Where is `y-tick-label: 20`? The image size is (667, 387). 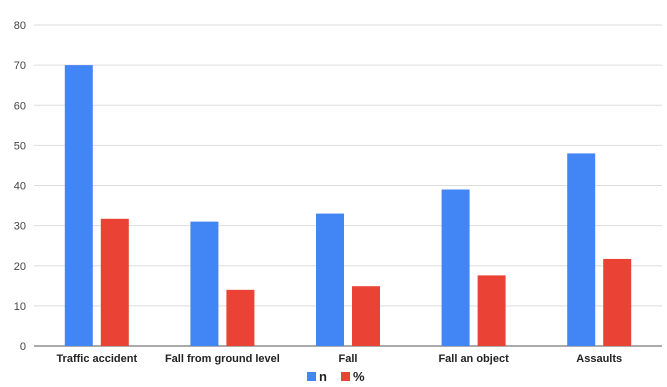
y-tick-label: 20 is located at coordinates (20, 267).